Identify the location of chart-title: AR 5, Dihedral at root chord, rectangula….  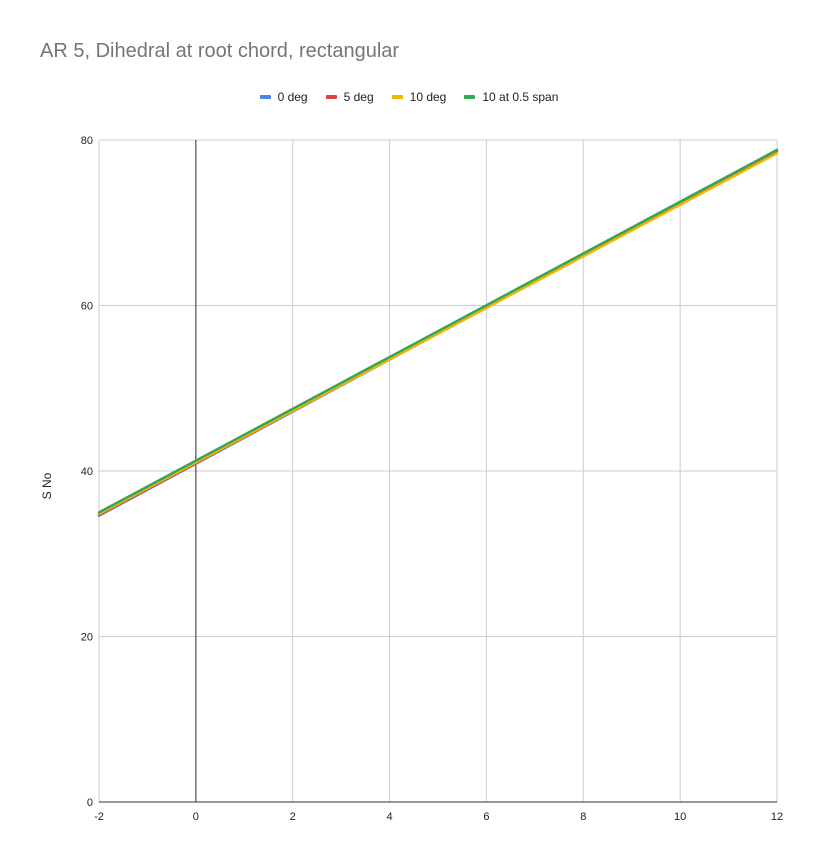
(220, 51).